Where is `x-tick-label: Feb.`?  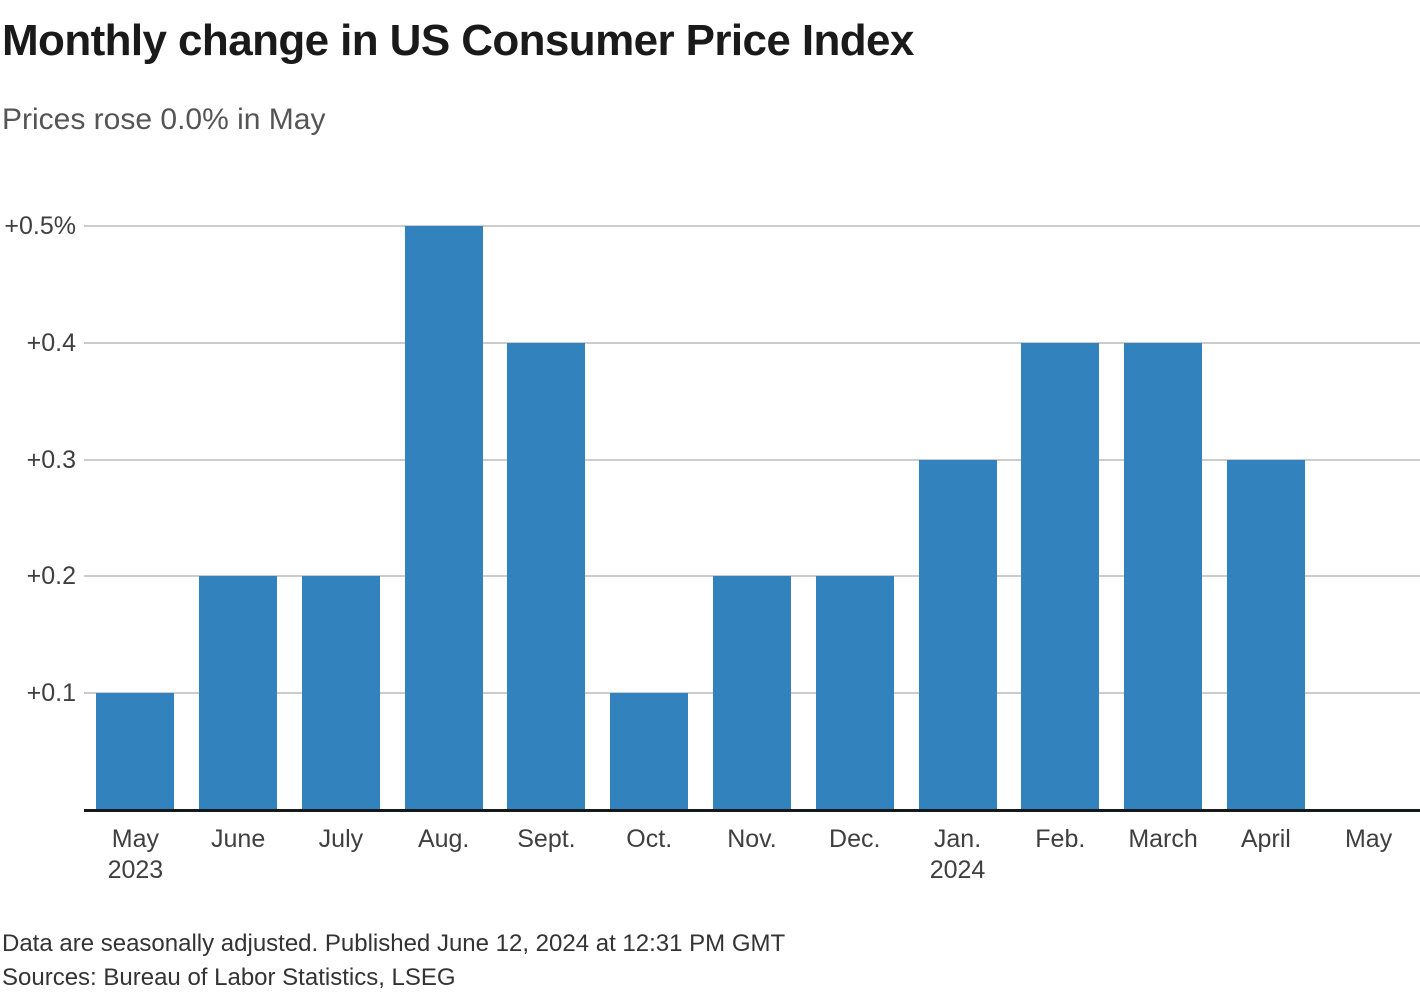 x-tick-label: Feb. is located at coordinates (1060, 839).